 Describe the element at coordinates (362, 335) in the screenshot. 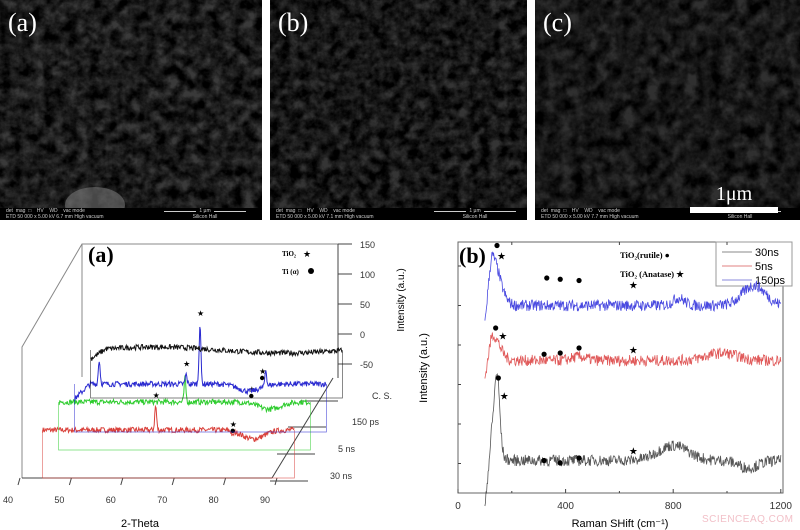

I see `y-tick-label: 0` at that location.